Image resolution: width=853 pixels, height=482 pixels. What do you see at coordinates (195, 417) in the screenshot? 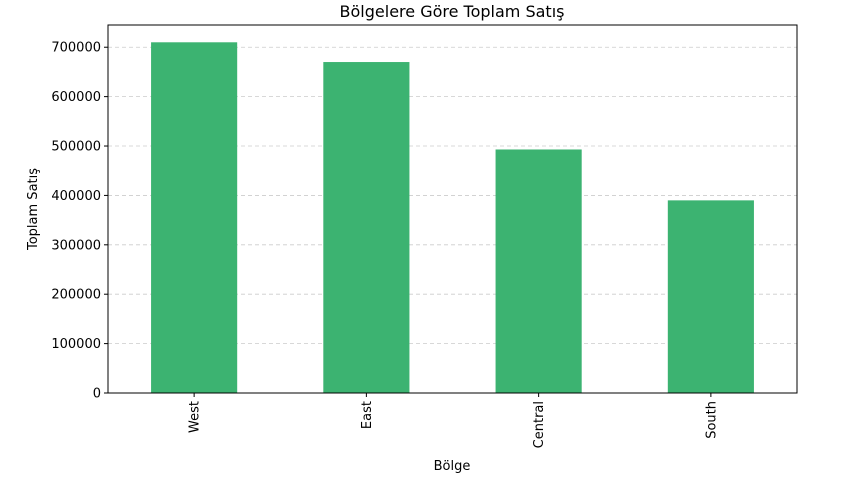
I see `x-tick-label: West` at bounding box center [195, 417].